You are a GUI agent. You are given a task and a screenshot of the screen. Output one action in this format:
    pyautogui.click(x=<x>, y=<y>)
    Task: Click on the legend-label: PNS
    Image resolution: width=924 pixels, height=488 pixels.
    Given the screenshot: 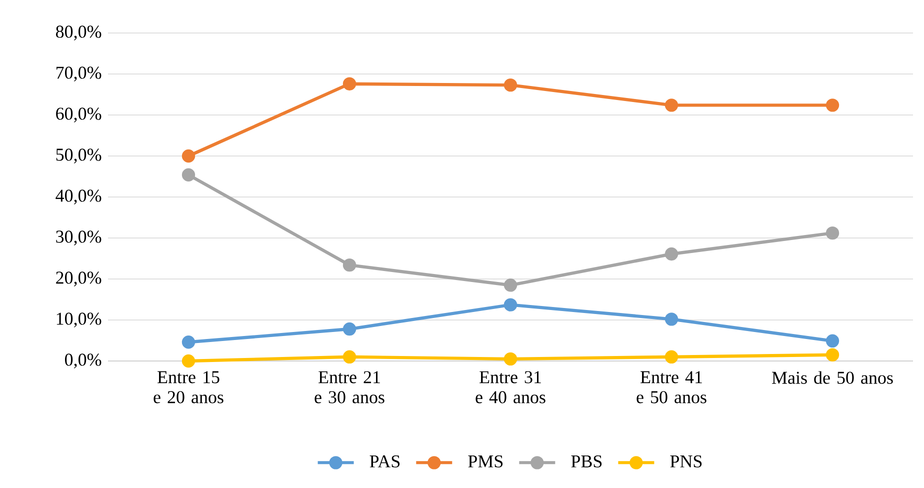 What is the action you would take?
    pyautogui.click(x=686, y=461)
    